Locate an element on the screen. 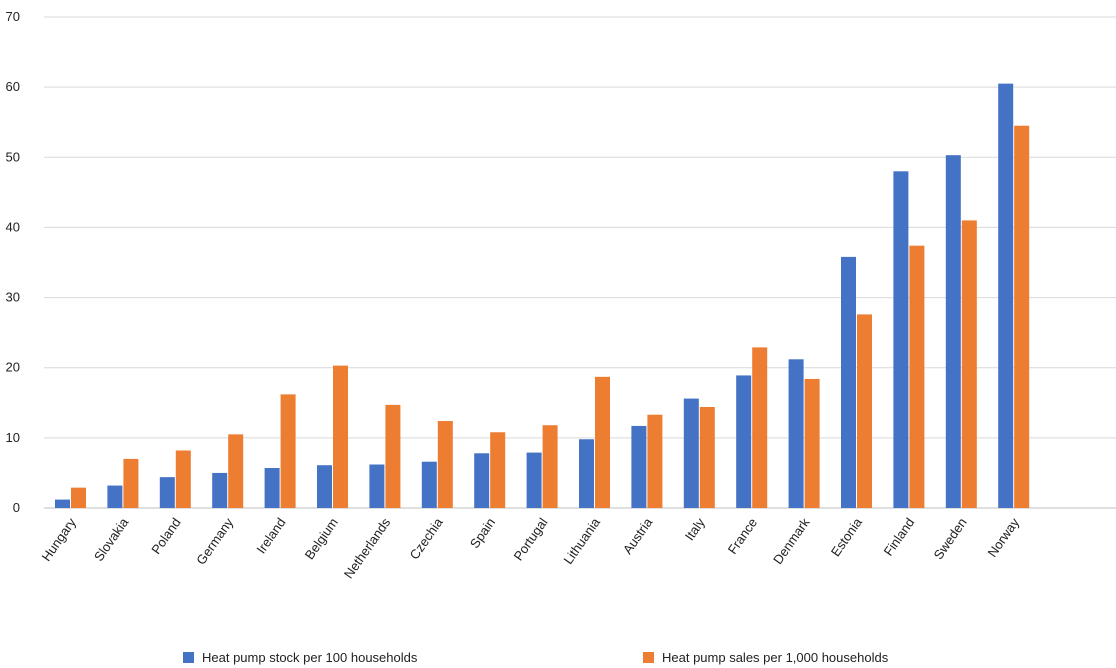  y-tick-label-30: 30 is located at coordinates (13, 297).